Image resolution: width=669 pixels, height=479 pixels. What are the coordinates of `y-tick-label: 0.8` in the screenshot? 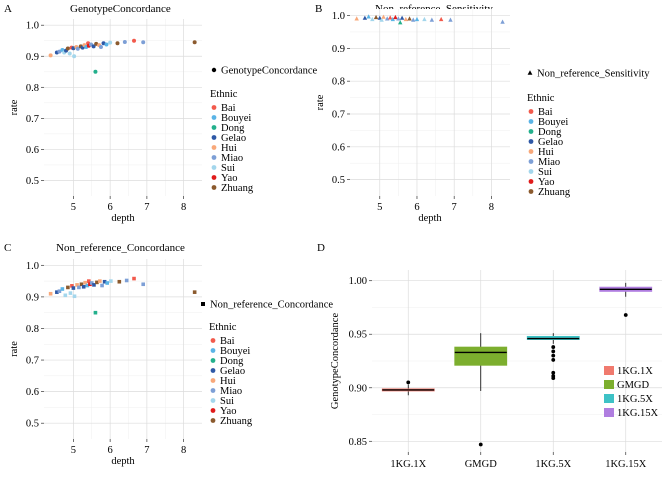 It's located at (32, 88).